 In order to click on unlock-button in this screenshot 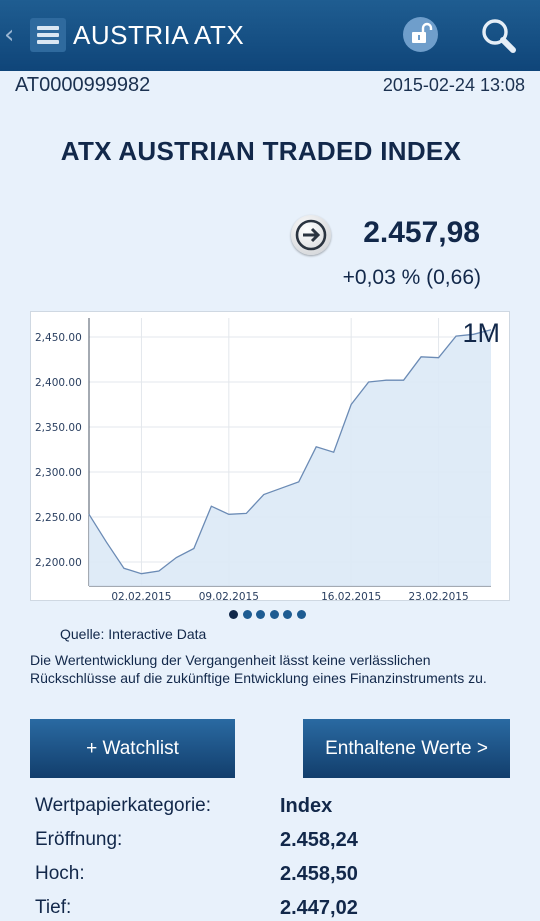, I will do `click(420, 34)`.